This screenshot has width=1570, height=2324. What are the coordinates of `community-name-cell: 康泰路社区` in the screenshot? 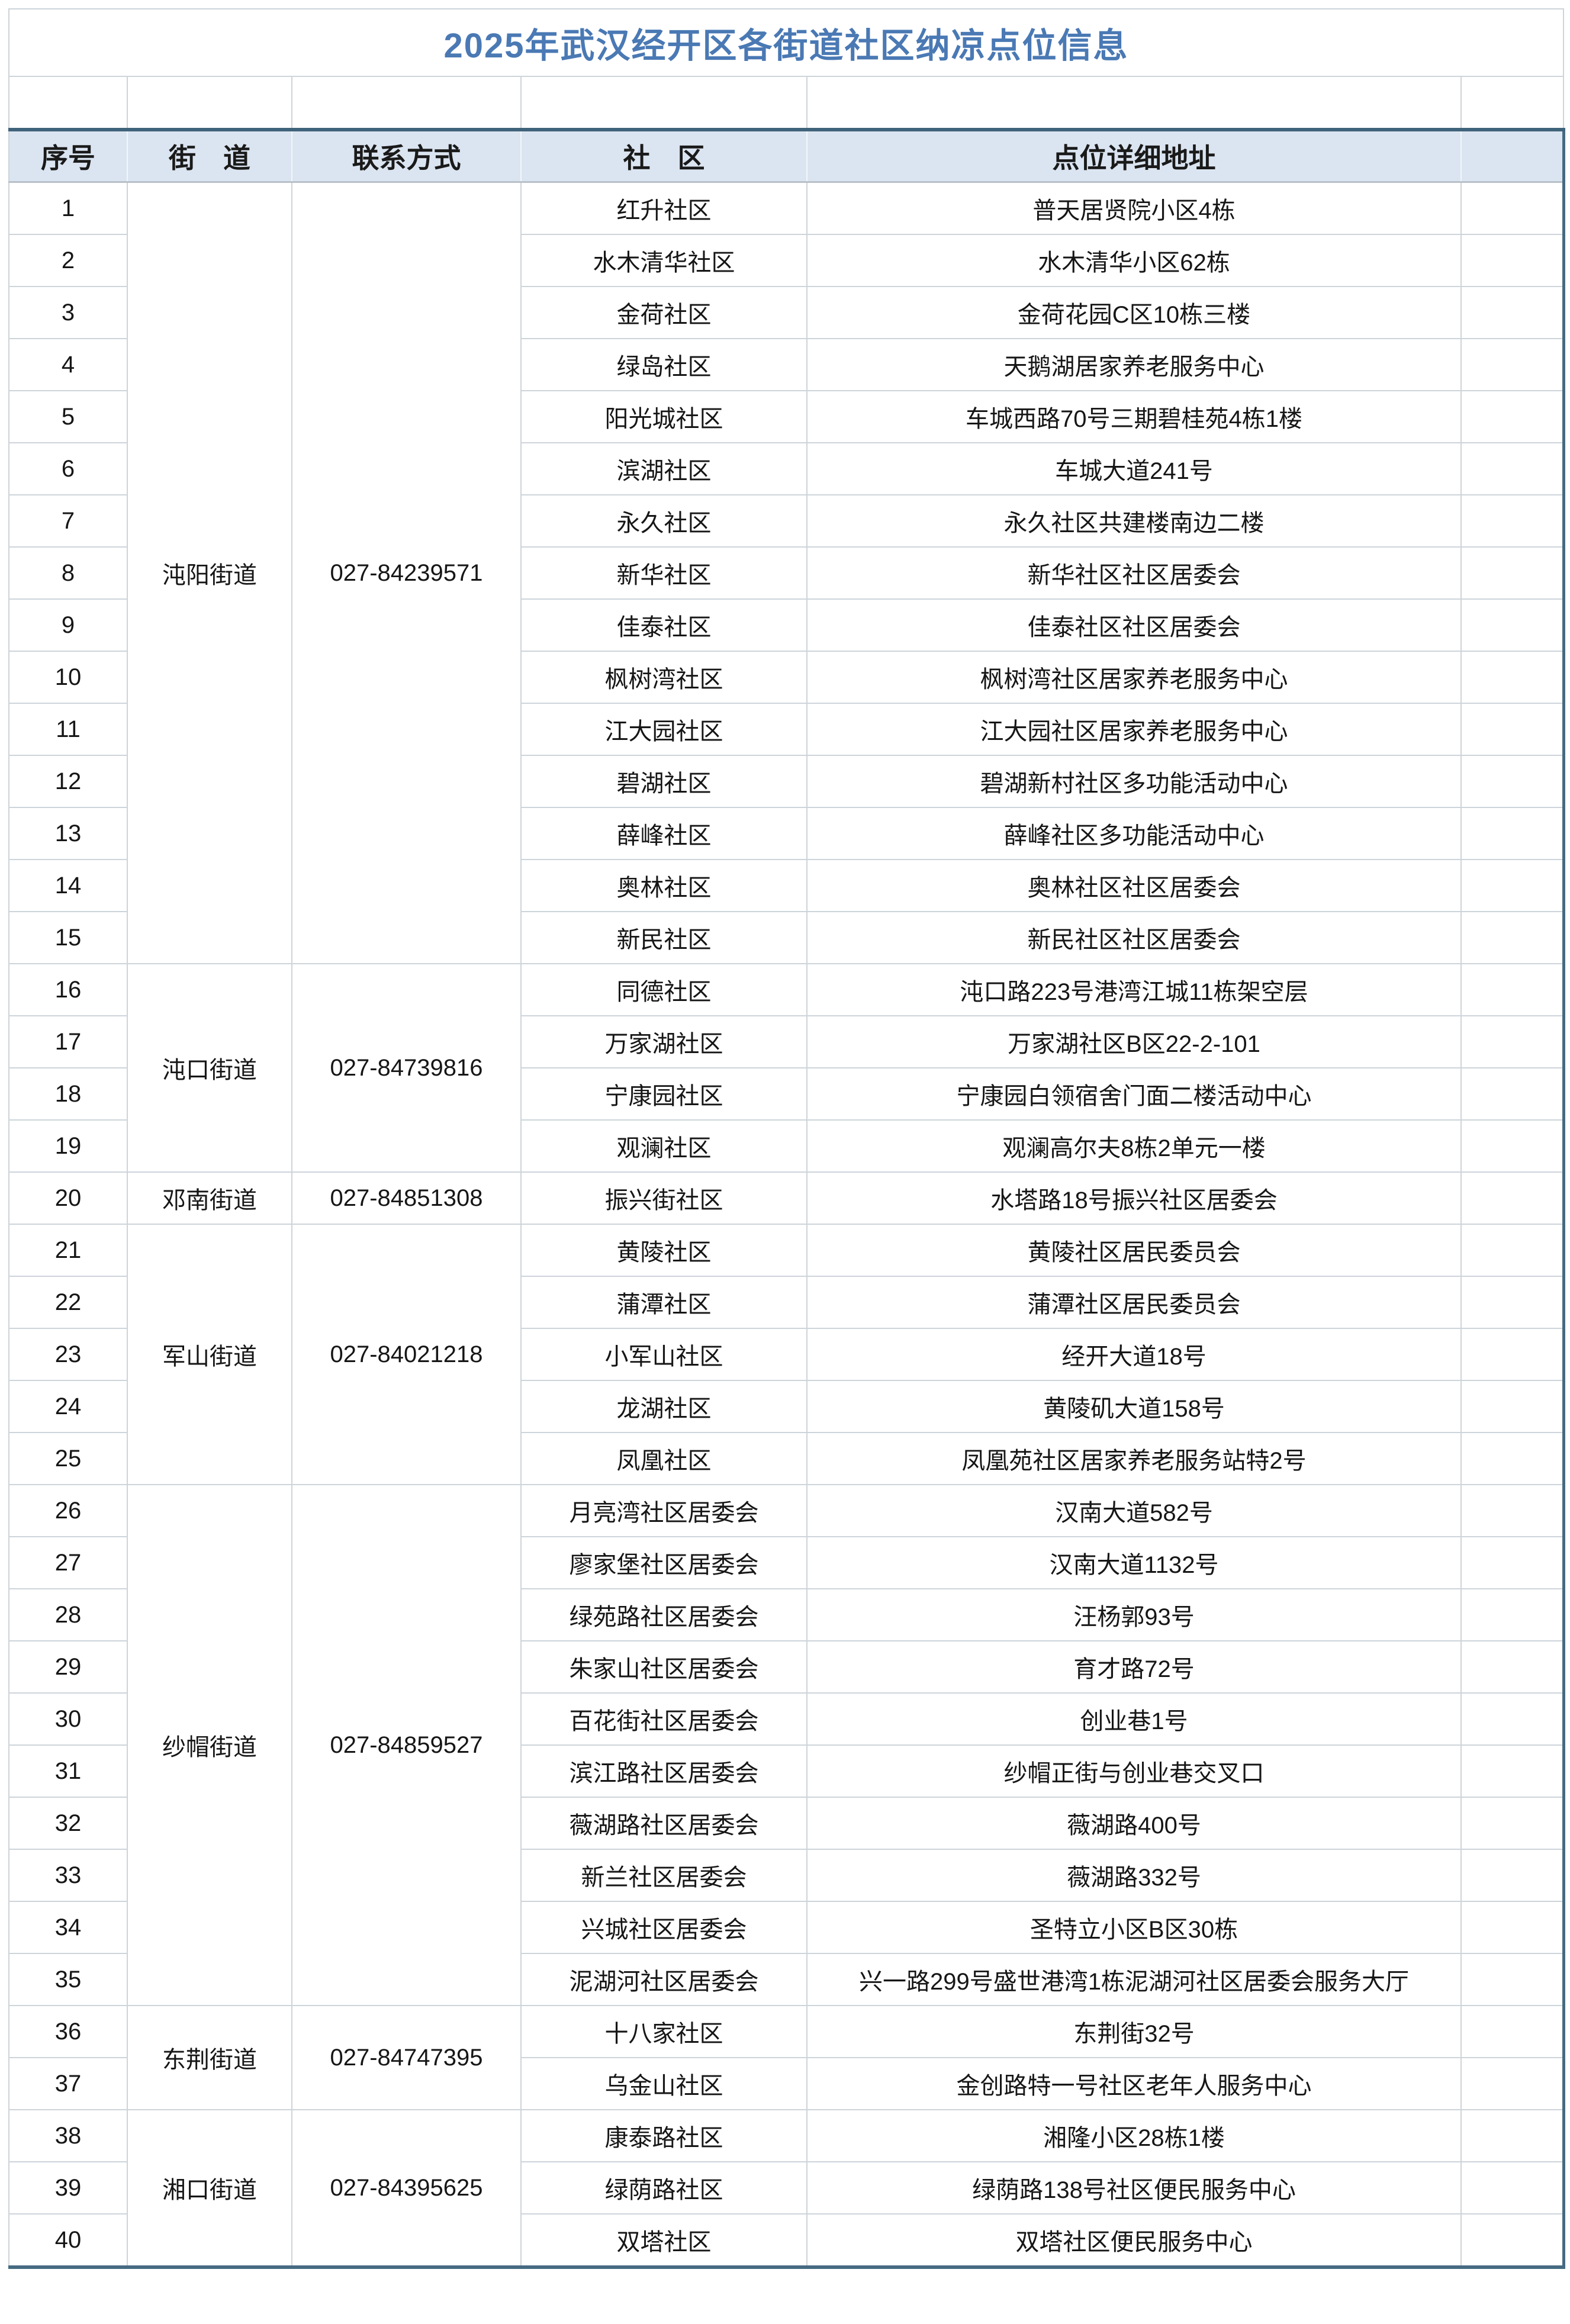 It's located at (664, 2135).